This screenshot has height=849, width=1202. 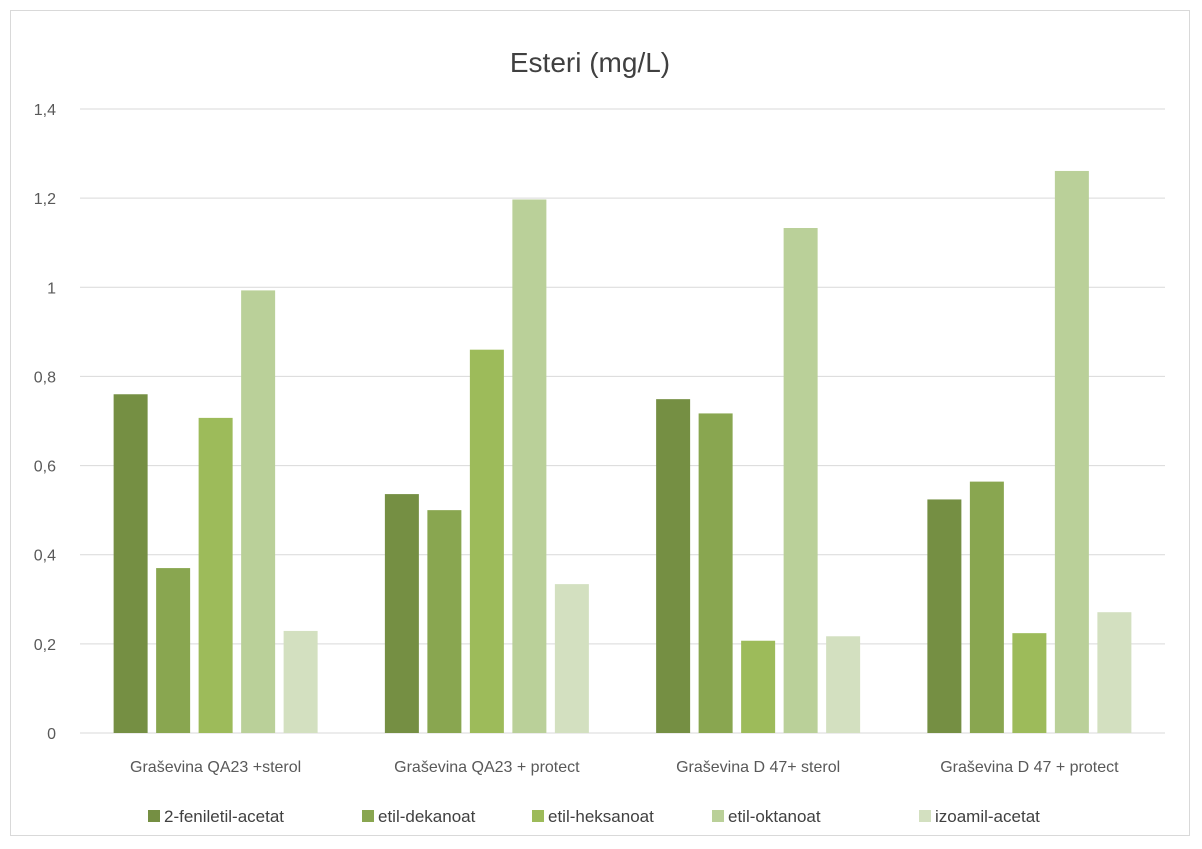 What do you see at coordinates (45, 556) in the screenshot?
I see `y-tick-label: 0,4` at bounding box center [45, 556].